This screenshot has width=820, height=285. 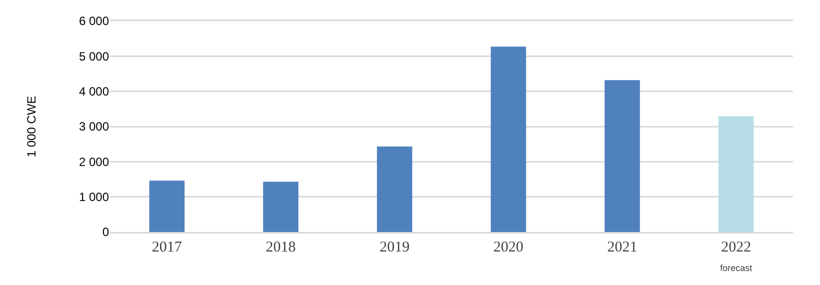 What do you see at coordinates (94, 127) in the screenshot?
I see `y-tick-label: 3 000` at bounding box center [94, 127].